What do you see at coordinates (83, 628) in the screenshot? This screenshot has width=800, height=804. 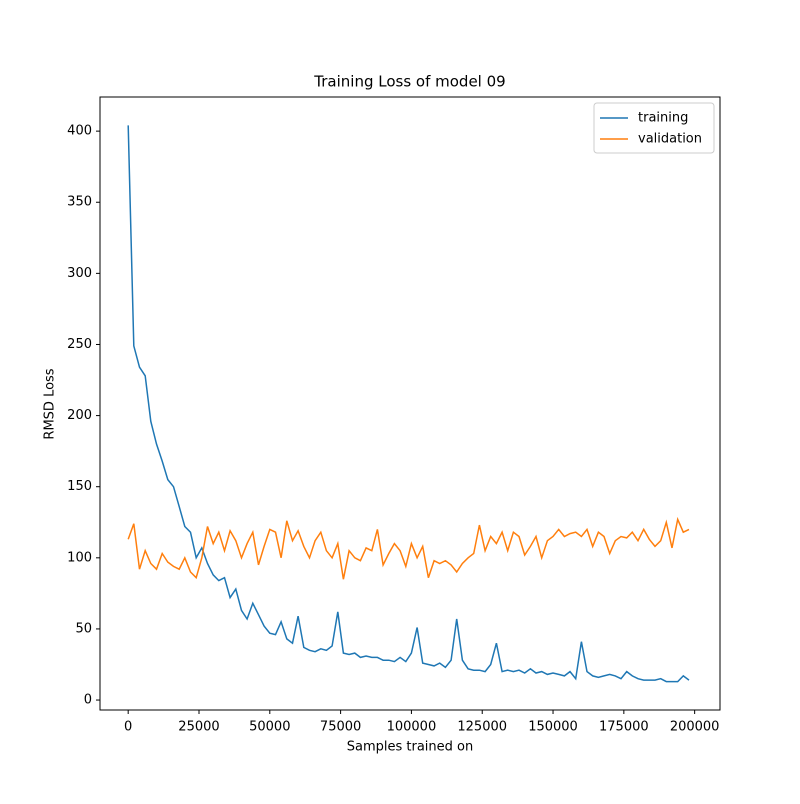 I see `y-tick-label: 50` at bounding box center [83, 628].